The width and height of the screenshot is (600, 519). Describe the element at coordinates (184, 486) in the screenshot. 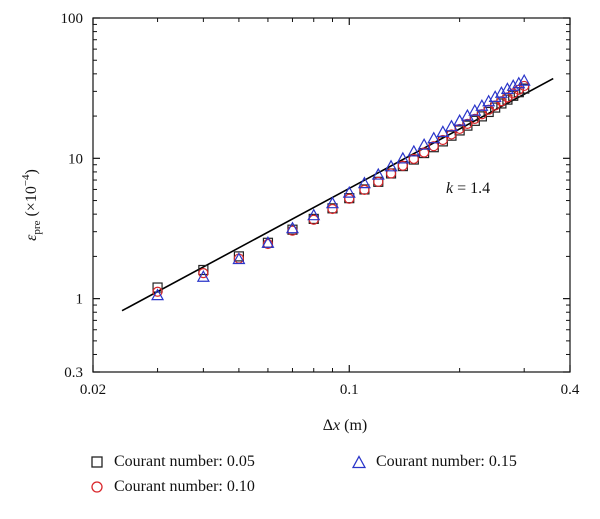

I see `legend-label: Courant number: 0.10` at that location.